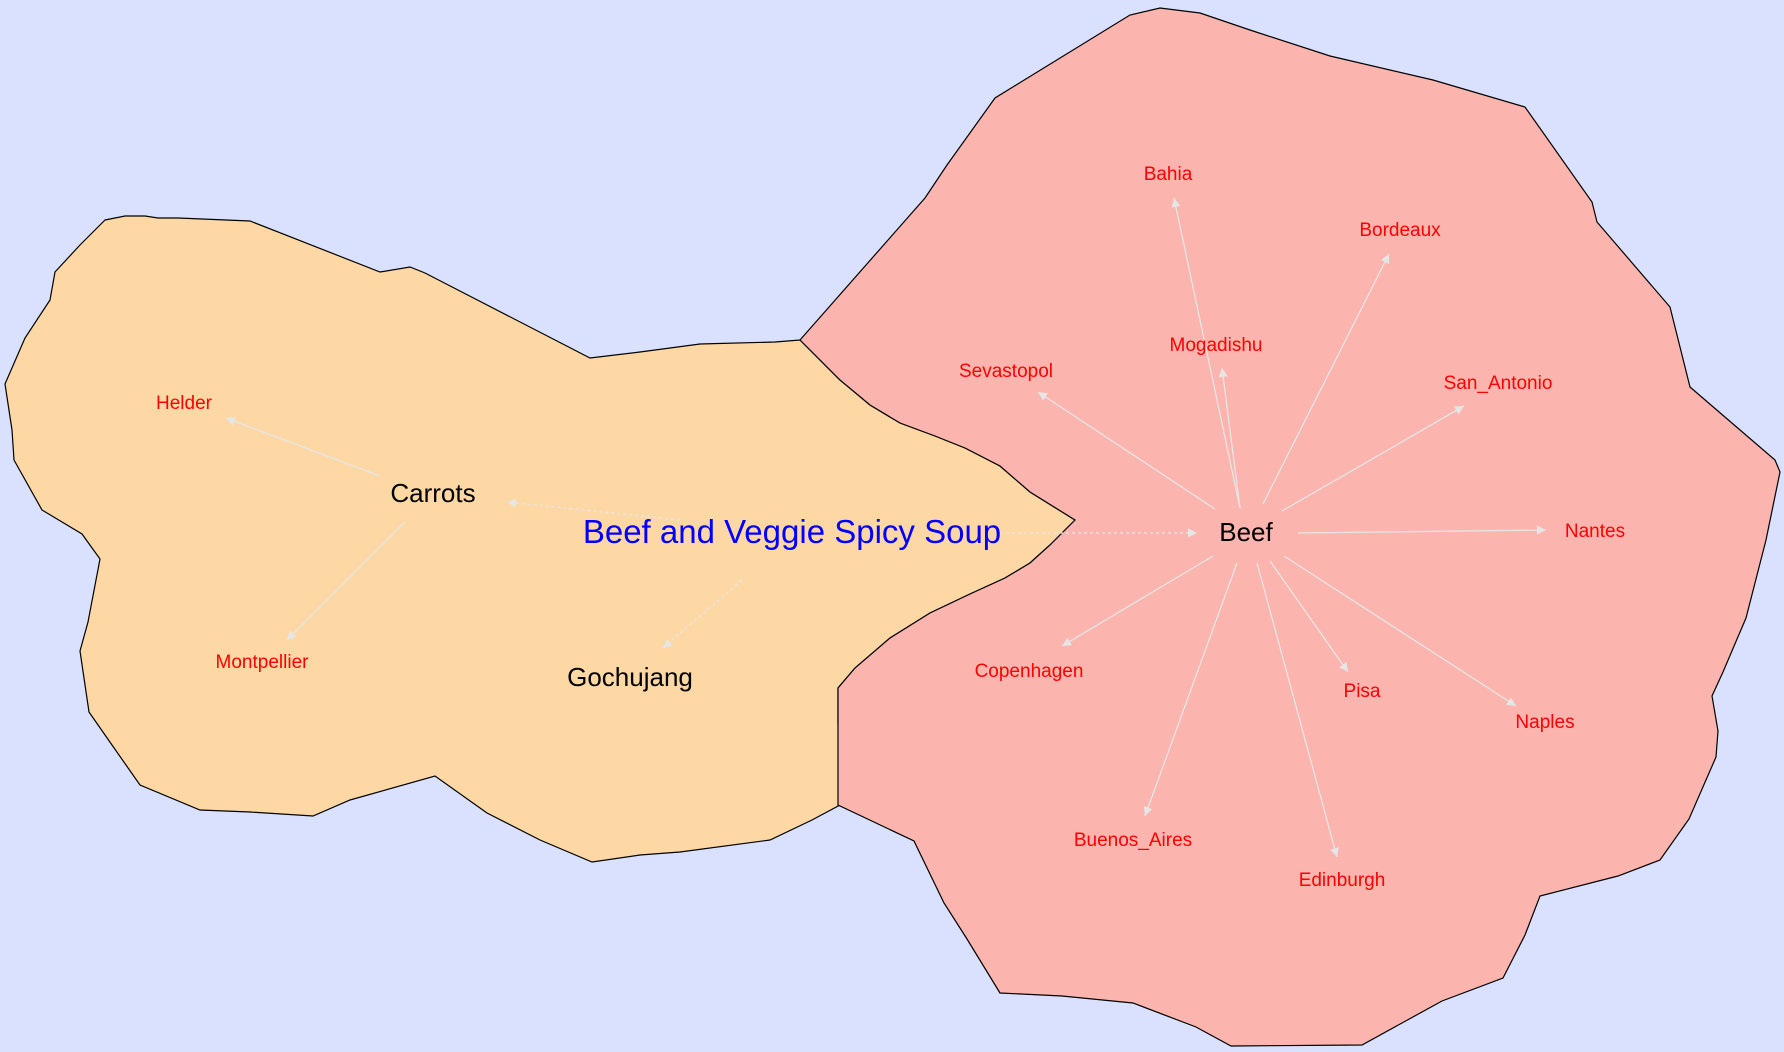  I want to click on node-carrots: Carrots, so click(432, 493).